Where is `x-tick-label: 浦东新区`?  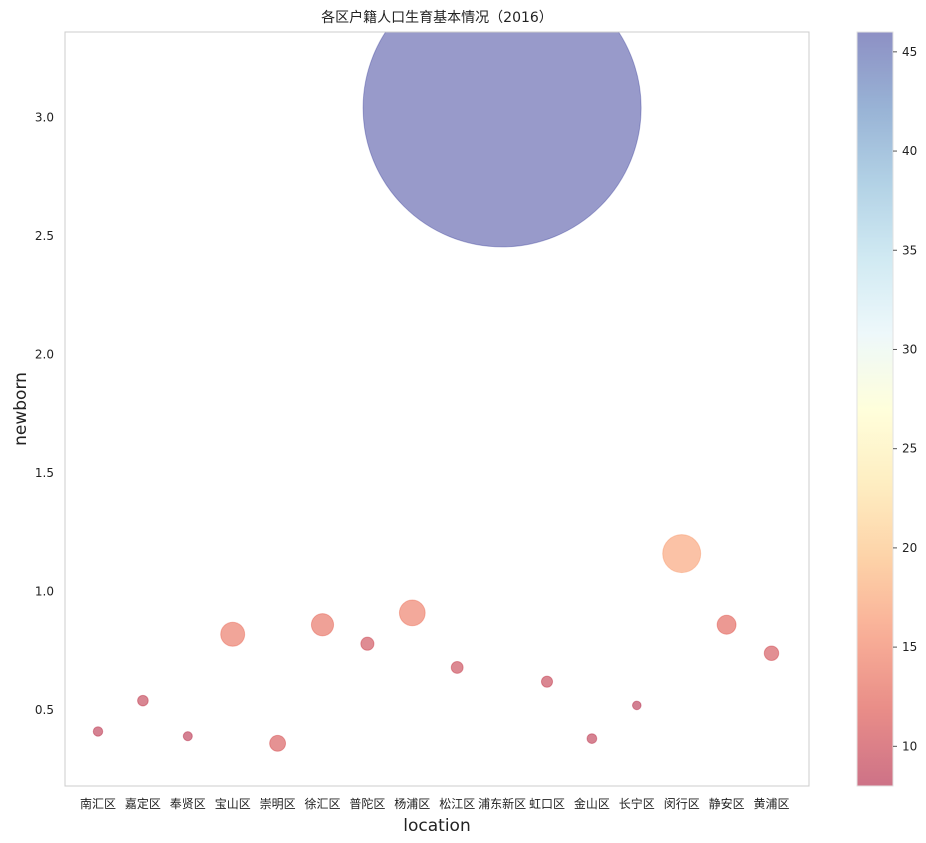
x-tick-label: 浦东新区 is located at coordinates (502, 803).